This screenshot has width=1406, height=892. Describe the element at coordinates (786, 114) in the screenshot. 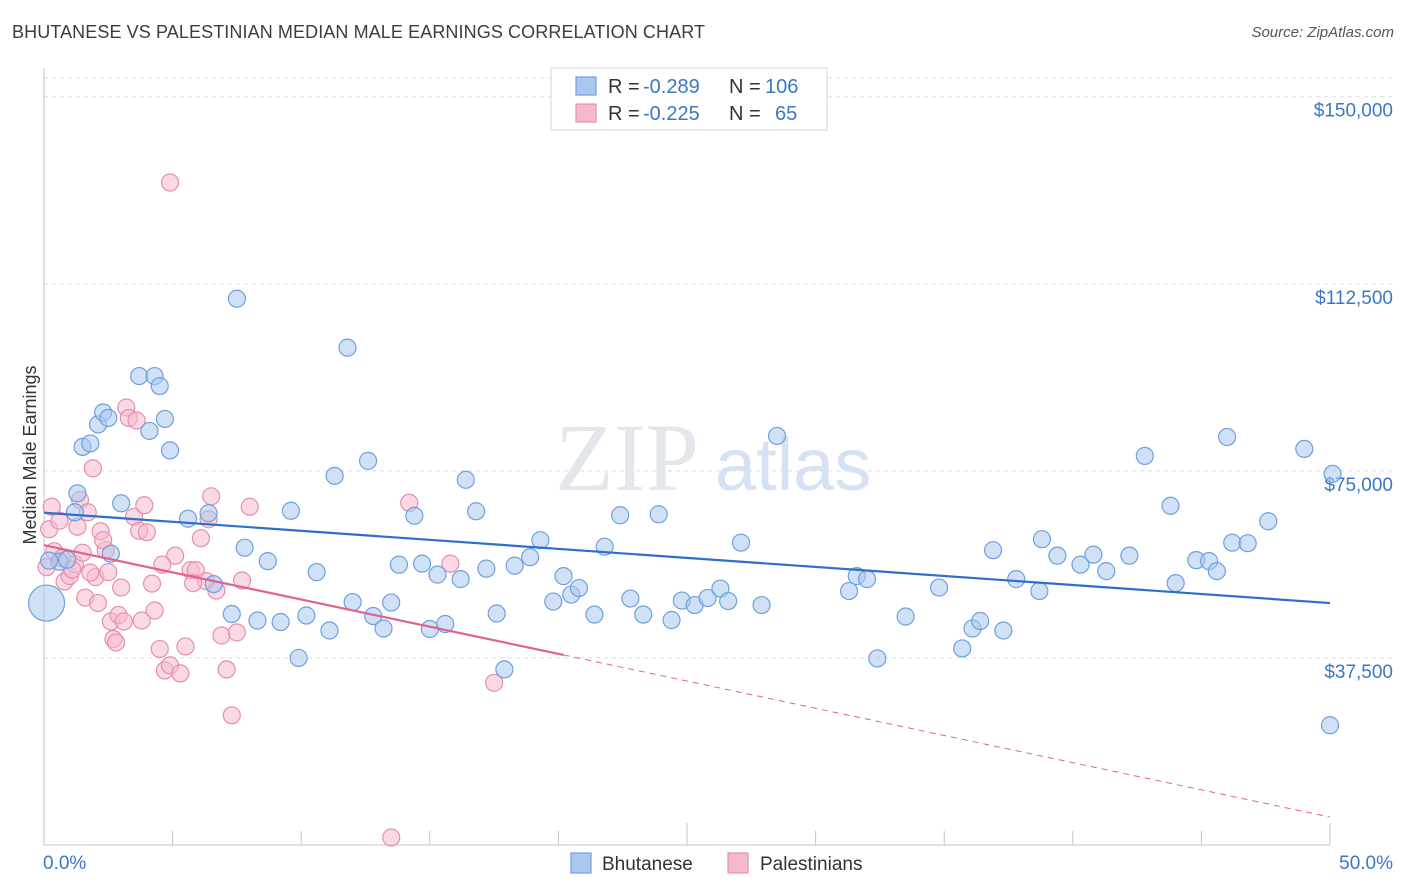

I see `legend-n-value-palestinians: 65` at that location.